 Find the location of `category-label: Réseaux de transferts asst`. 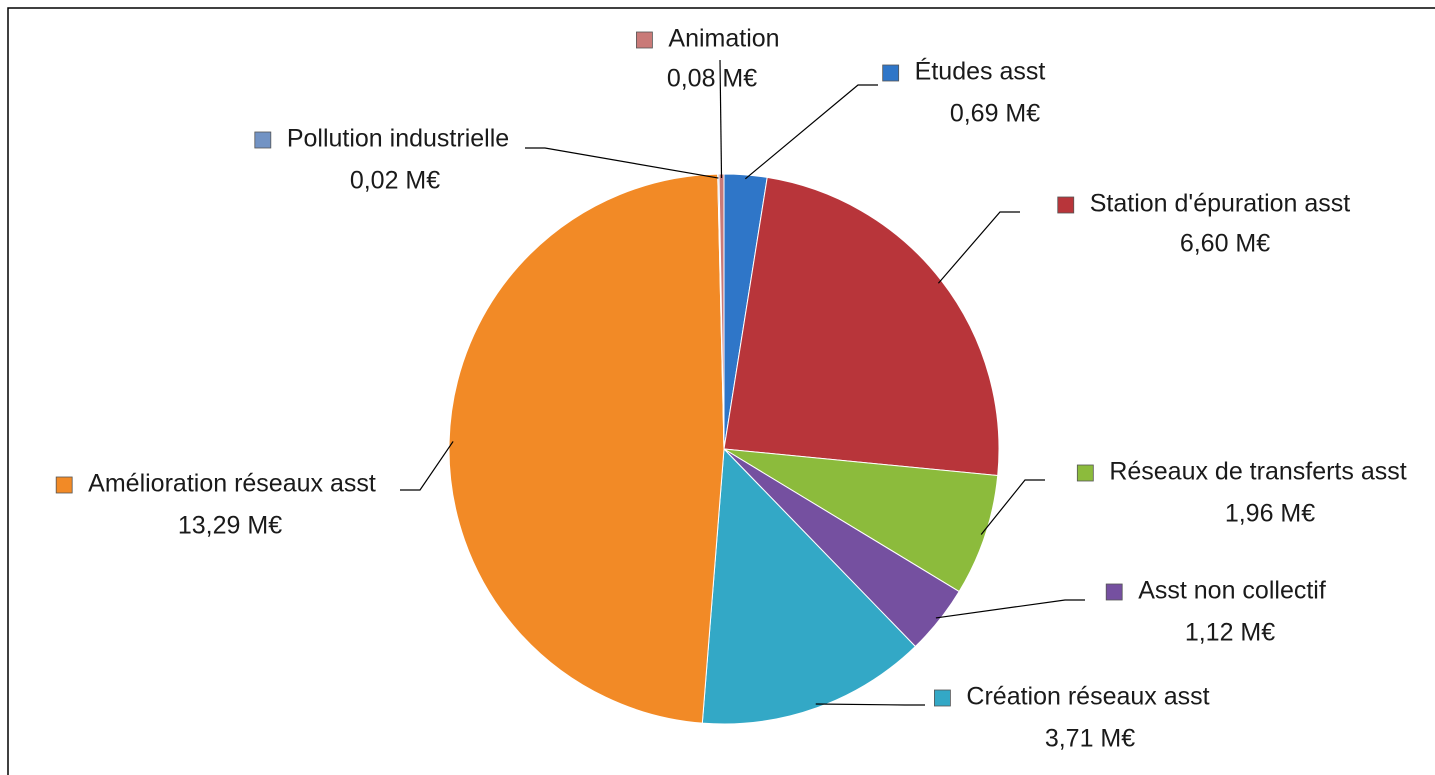

category-label: Réseaux de transferts asst is located at coordinates (1257, 472).